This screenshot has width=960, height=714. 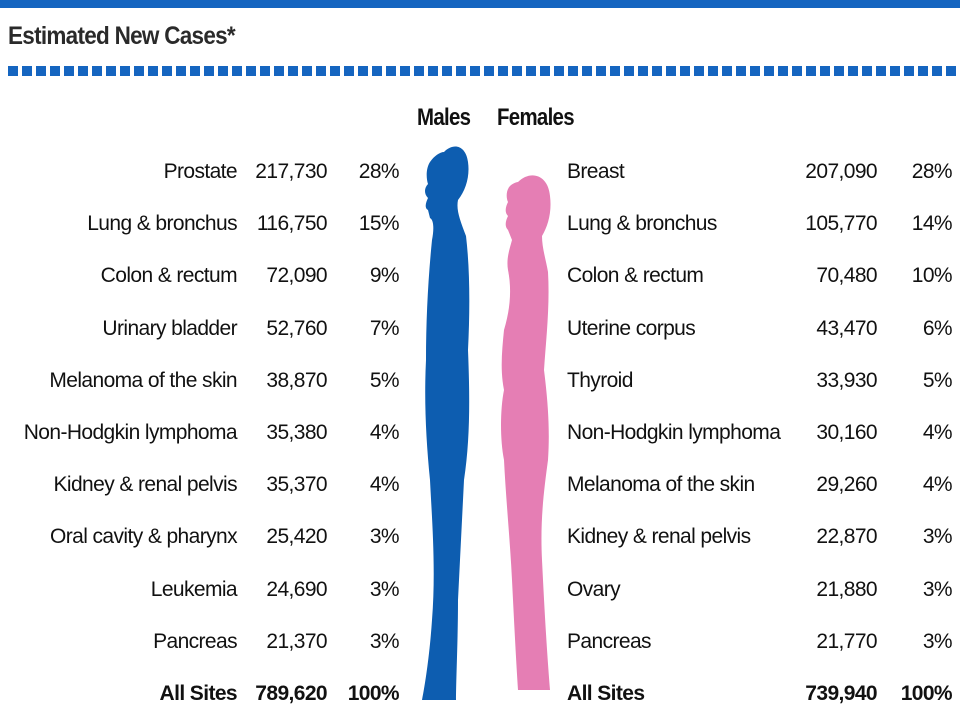 What do you see at coordinates (642, 224) in the screenshot?
I see `females-row-site: Lung & bronchus` at bounding box center [642, 224].